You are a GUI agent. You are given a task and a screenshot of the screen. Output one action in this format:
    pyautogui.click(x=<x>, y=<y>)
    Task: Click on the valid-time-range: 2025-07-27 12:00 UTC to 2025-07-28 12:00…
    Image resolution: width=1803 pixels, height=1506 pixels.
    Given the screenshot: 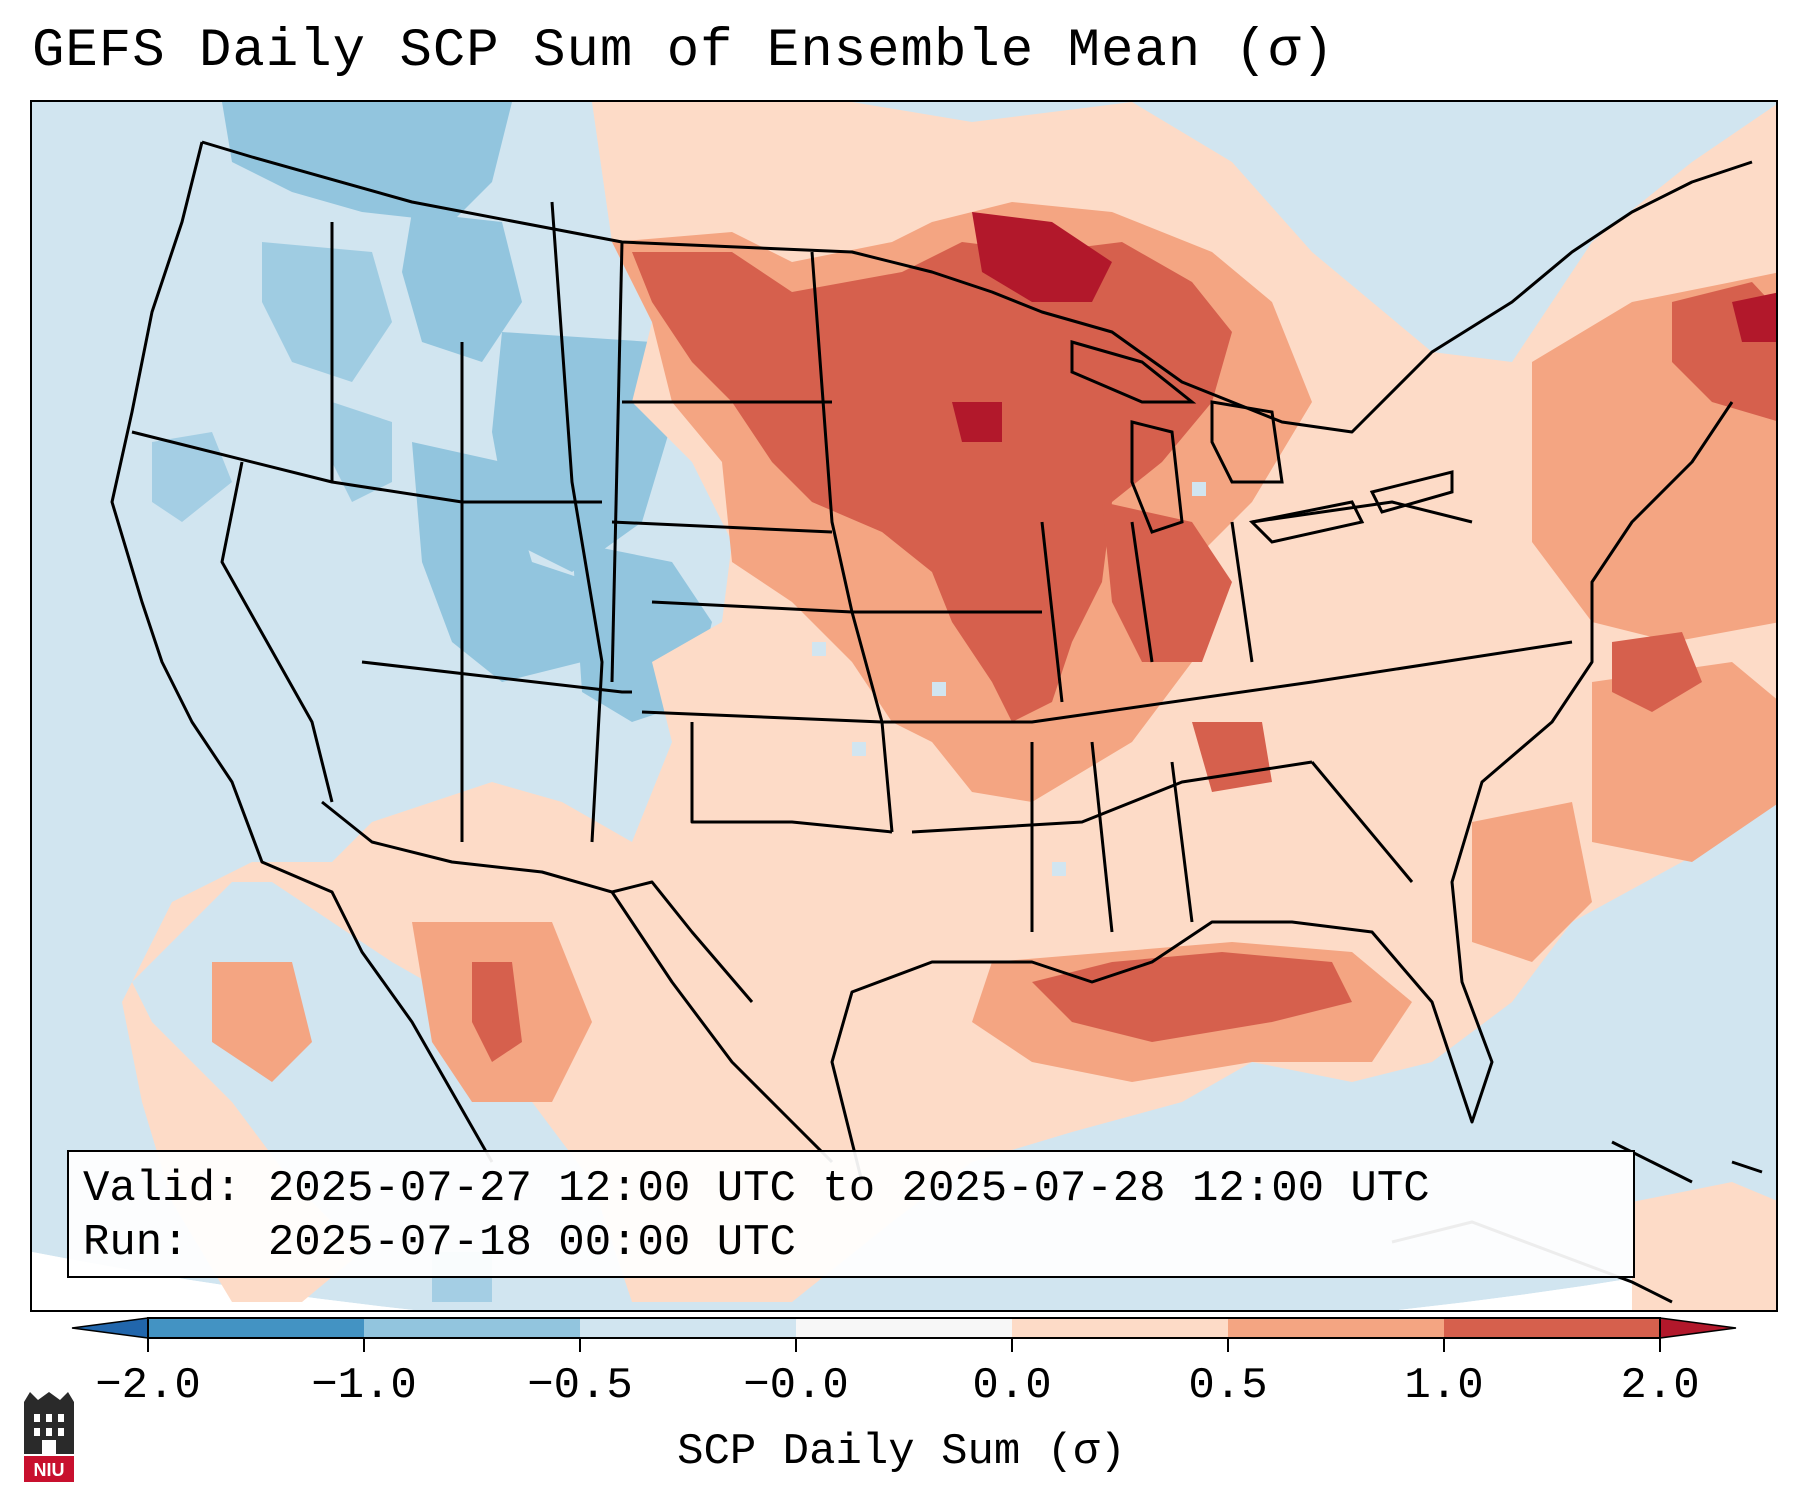 What is the action you would take?
    pyautogui.click(x=848, y=1189)
    